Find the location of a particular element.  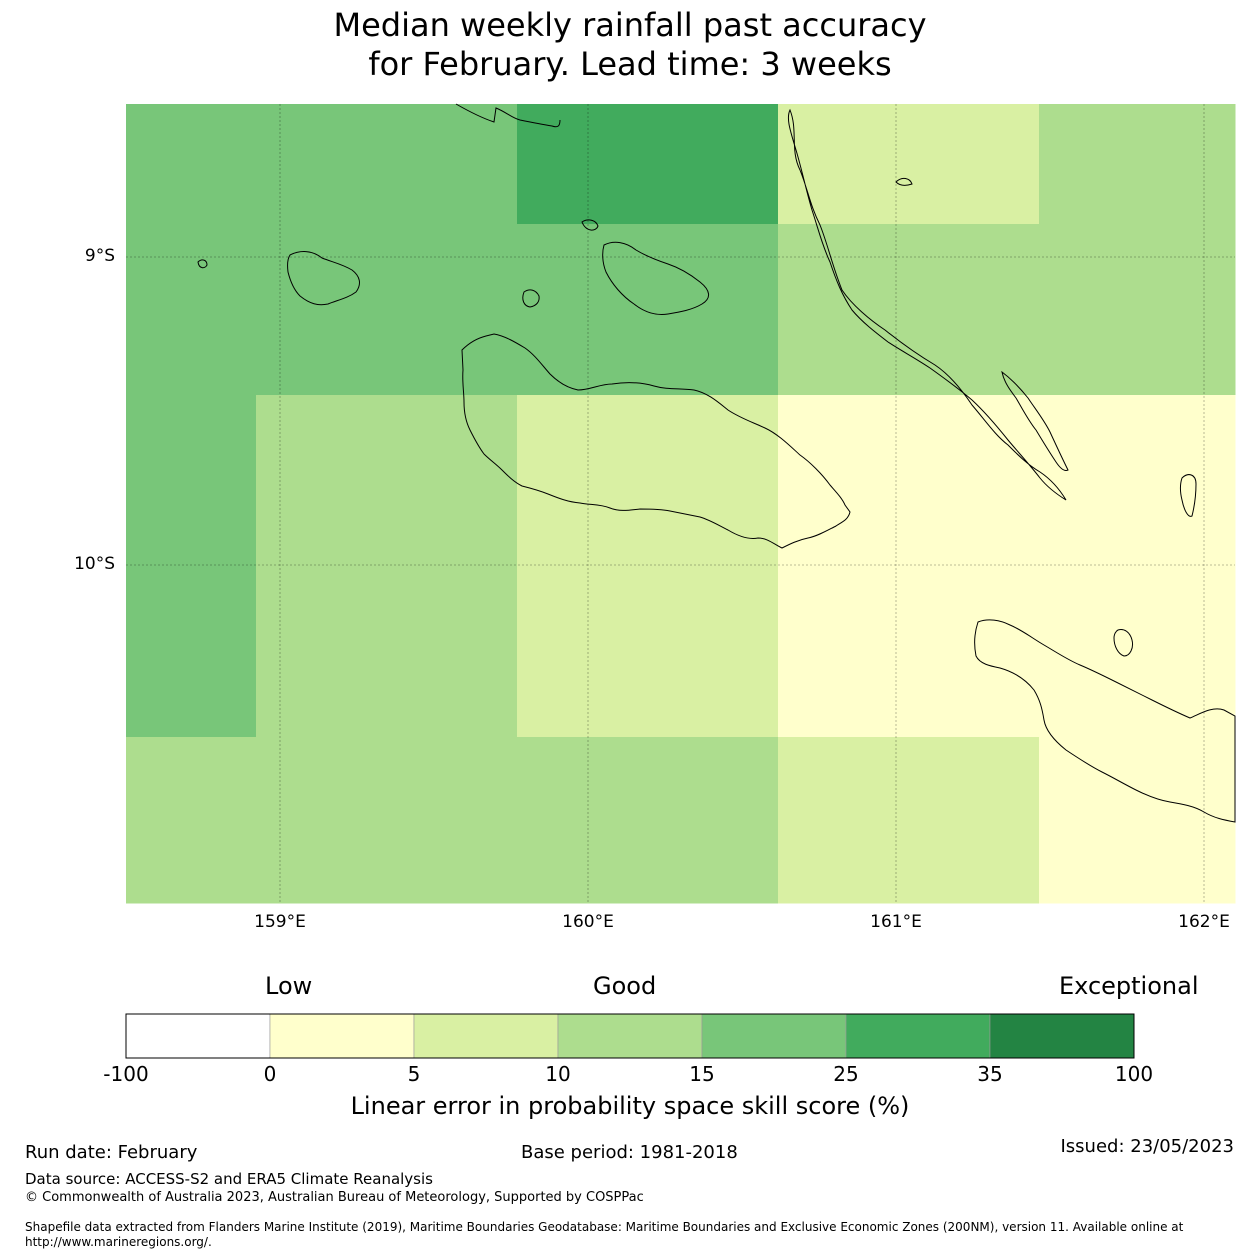

colorbar-tick: 5 is located at coordinates (414, 1074).